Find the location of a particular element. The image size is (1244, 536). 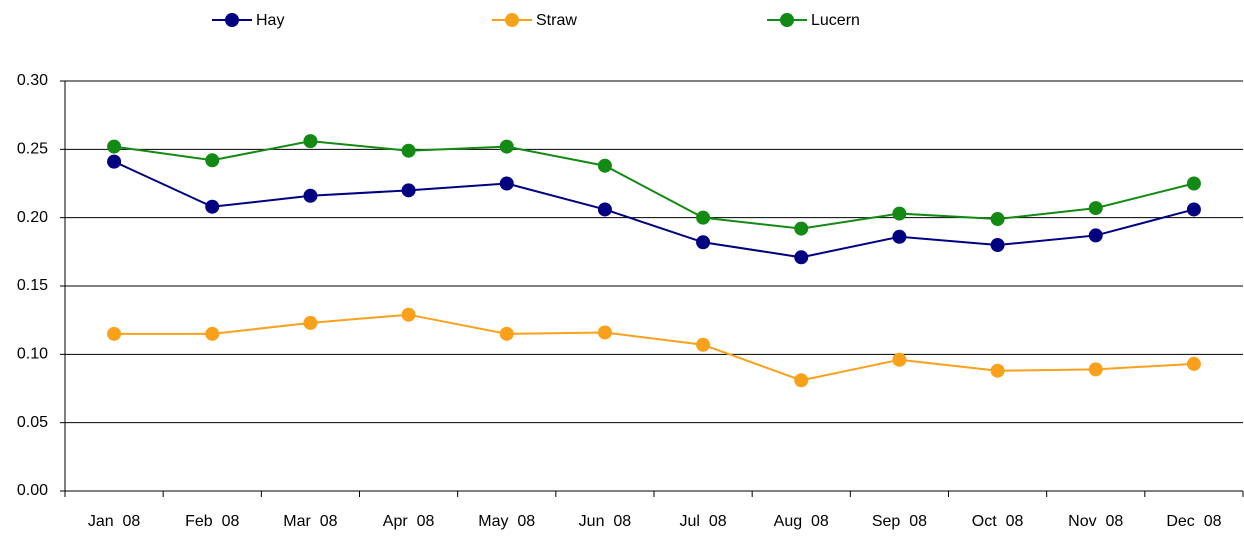

y-tick-label: 0.00 is located at coordinates (32, 490).